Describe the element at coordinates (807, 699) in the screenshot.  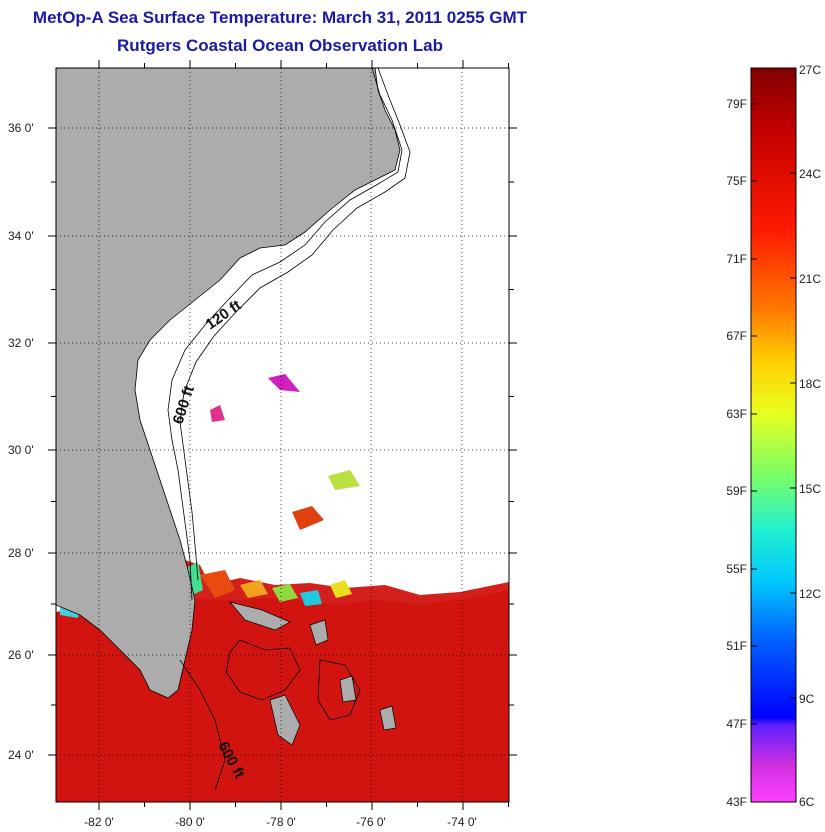
I see `colorbar-c-9: 9C` at that location.